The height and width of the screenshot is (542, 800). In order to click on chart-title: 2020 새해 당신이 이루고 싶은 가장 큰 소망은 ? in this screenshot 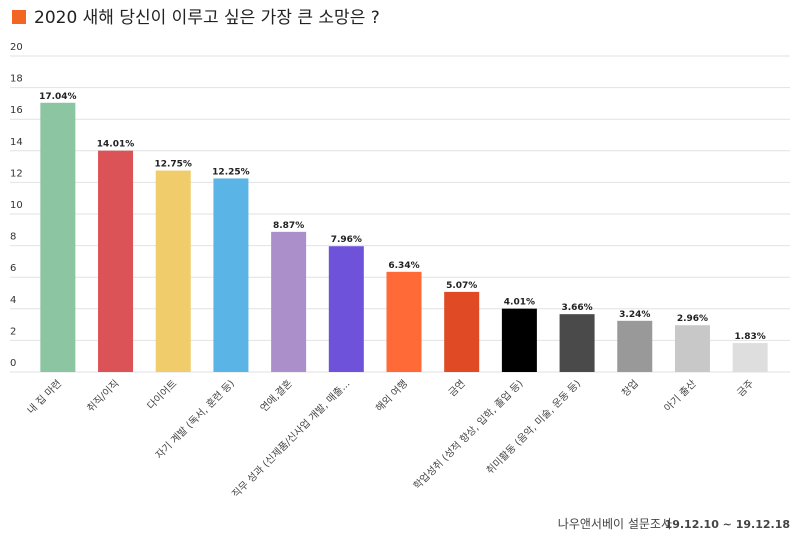, I will do `click(207, 18)`.